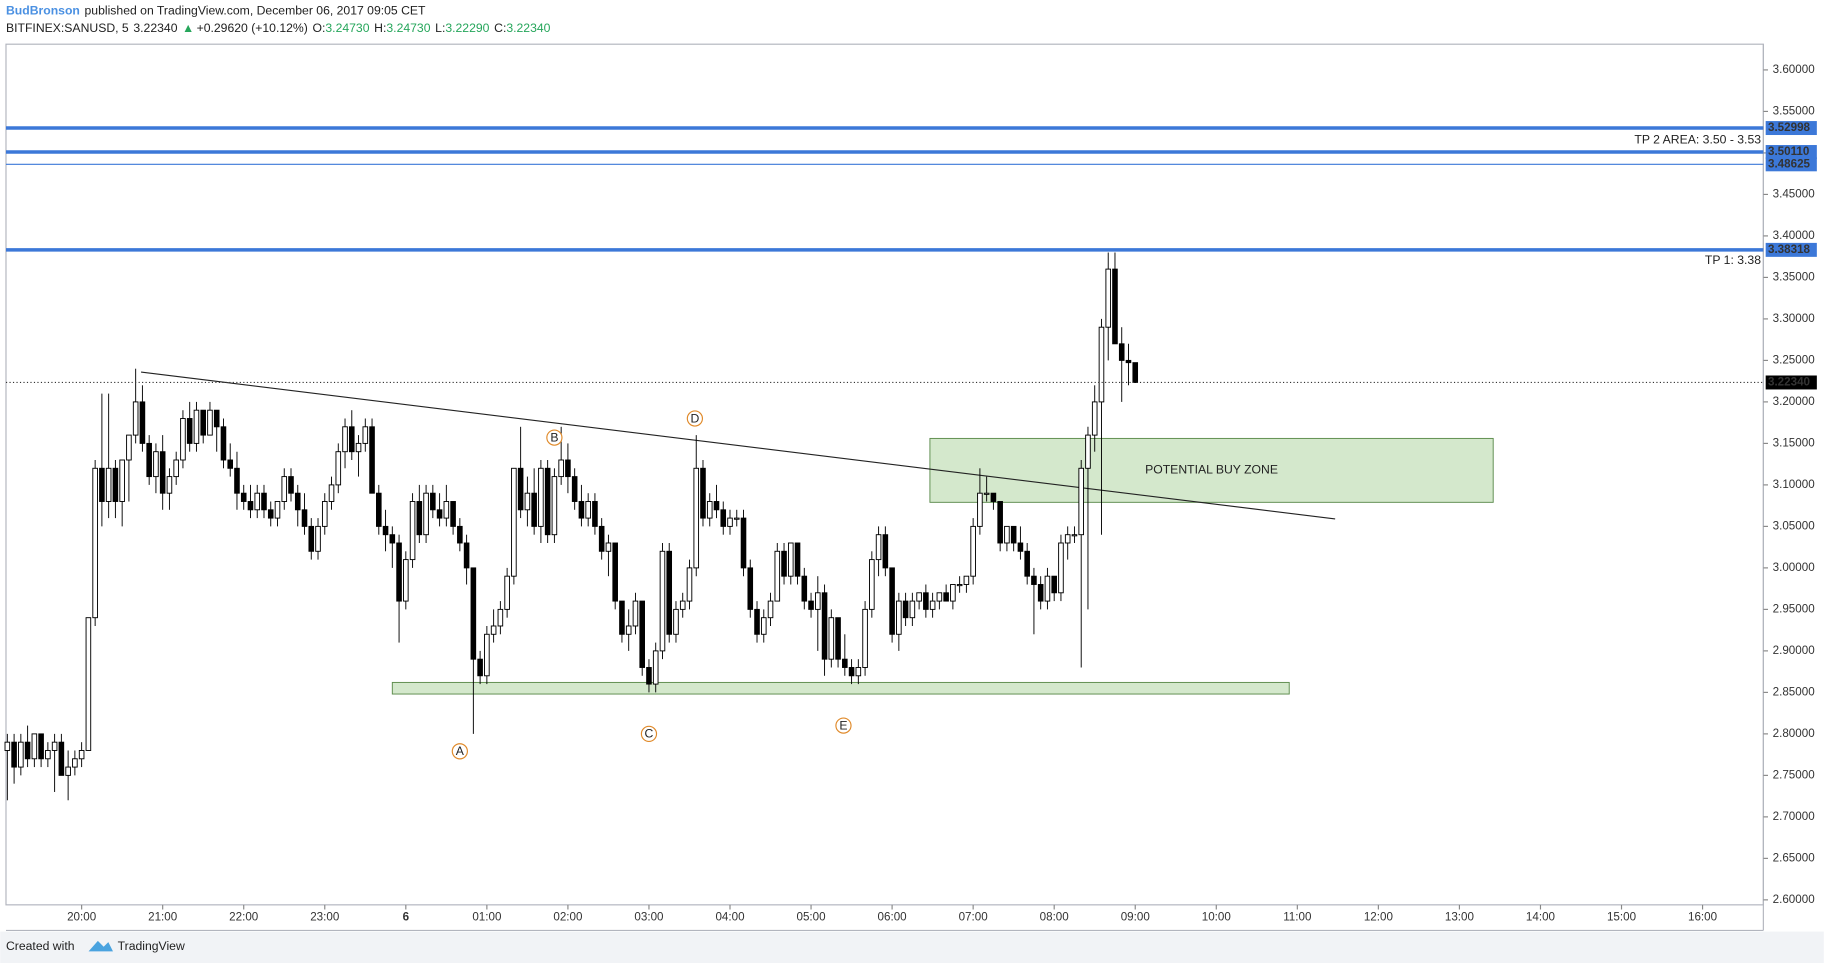  I want to click on o-value: 3.24730, so click(347, 28).